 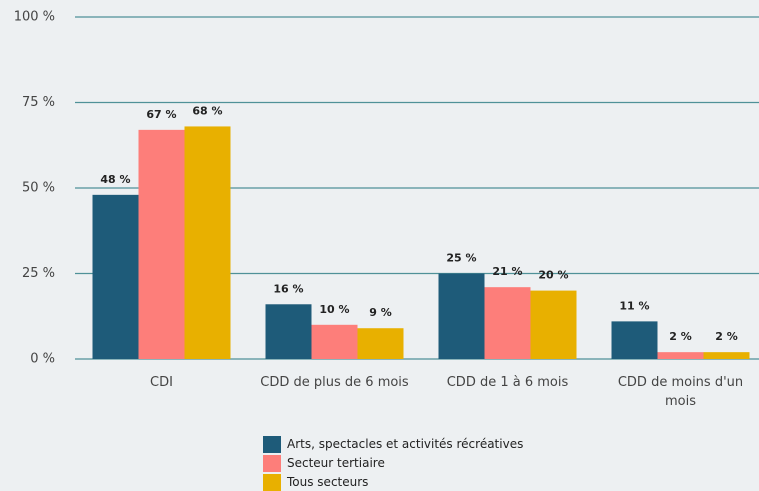 I want to click on data-label: 20 %, so click(x=553, y=275).